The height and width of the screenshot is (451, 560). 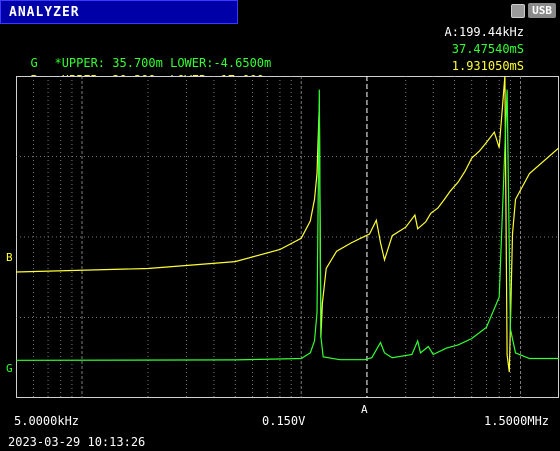 I want to click on usb-label: USB, so click(x=542, y=10).